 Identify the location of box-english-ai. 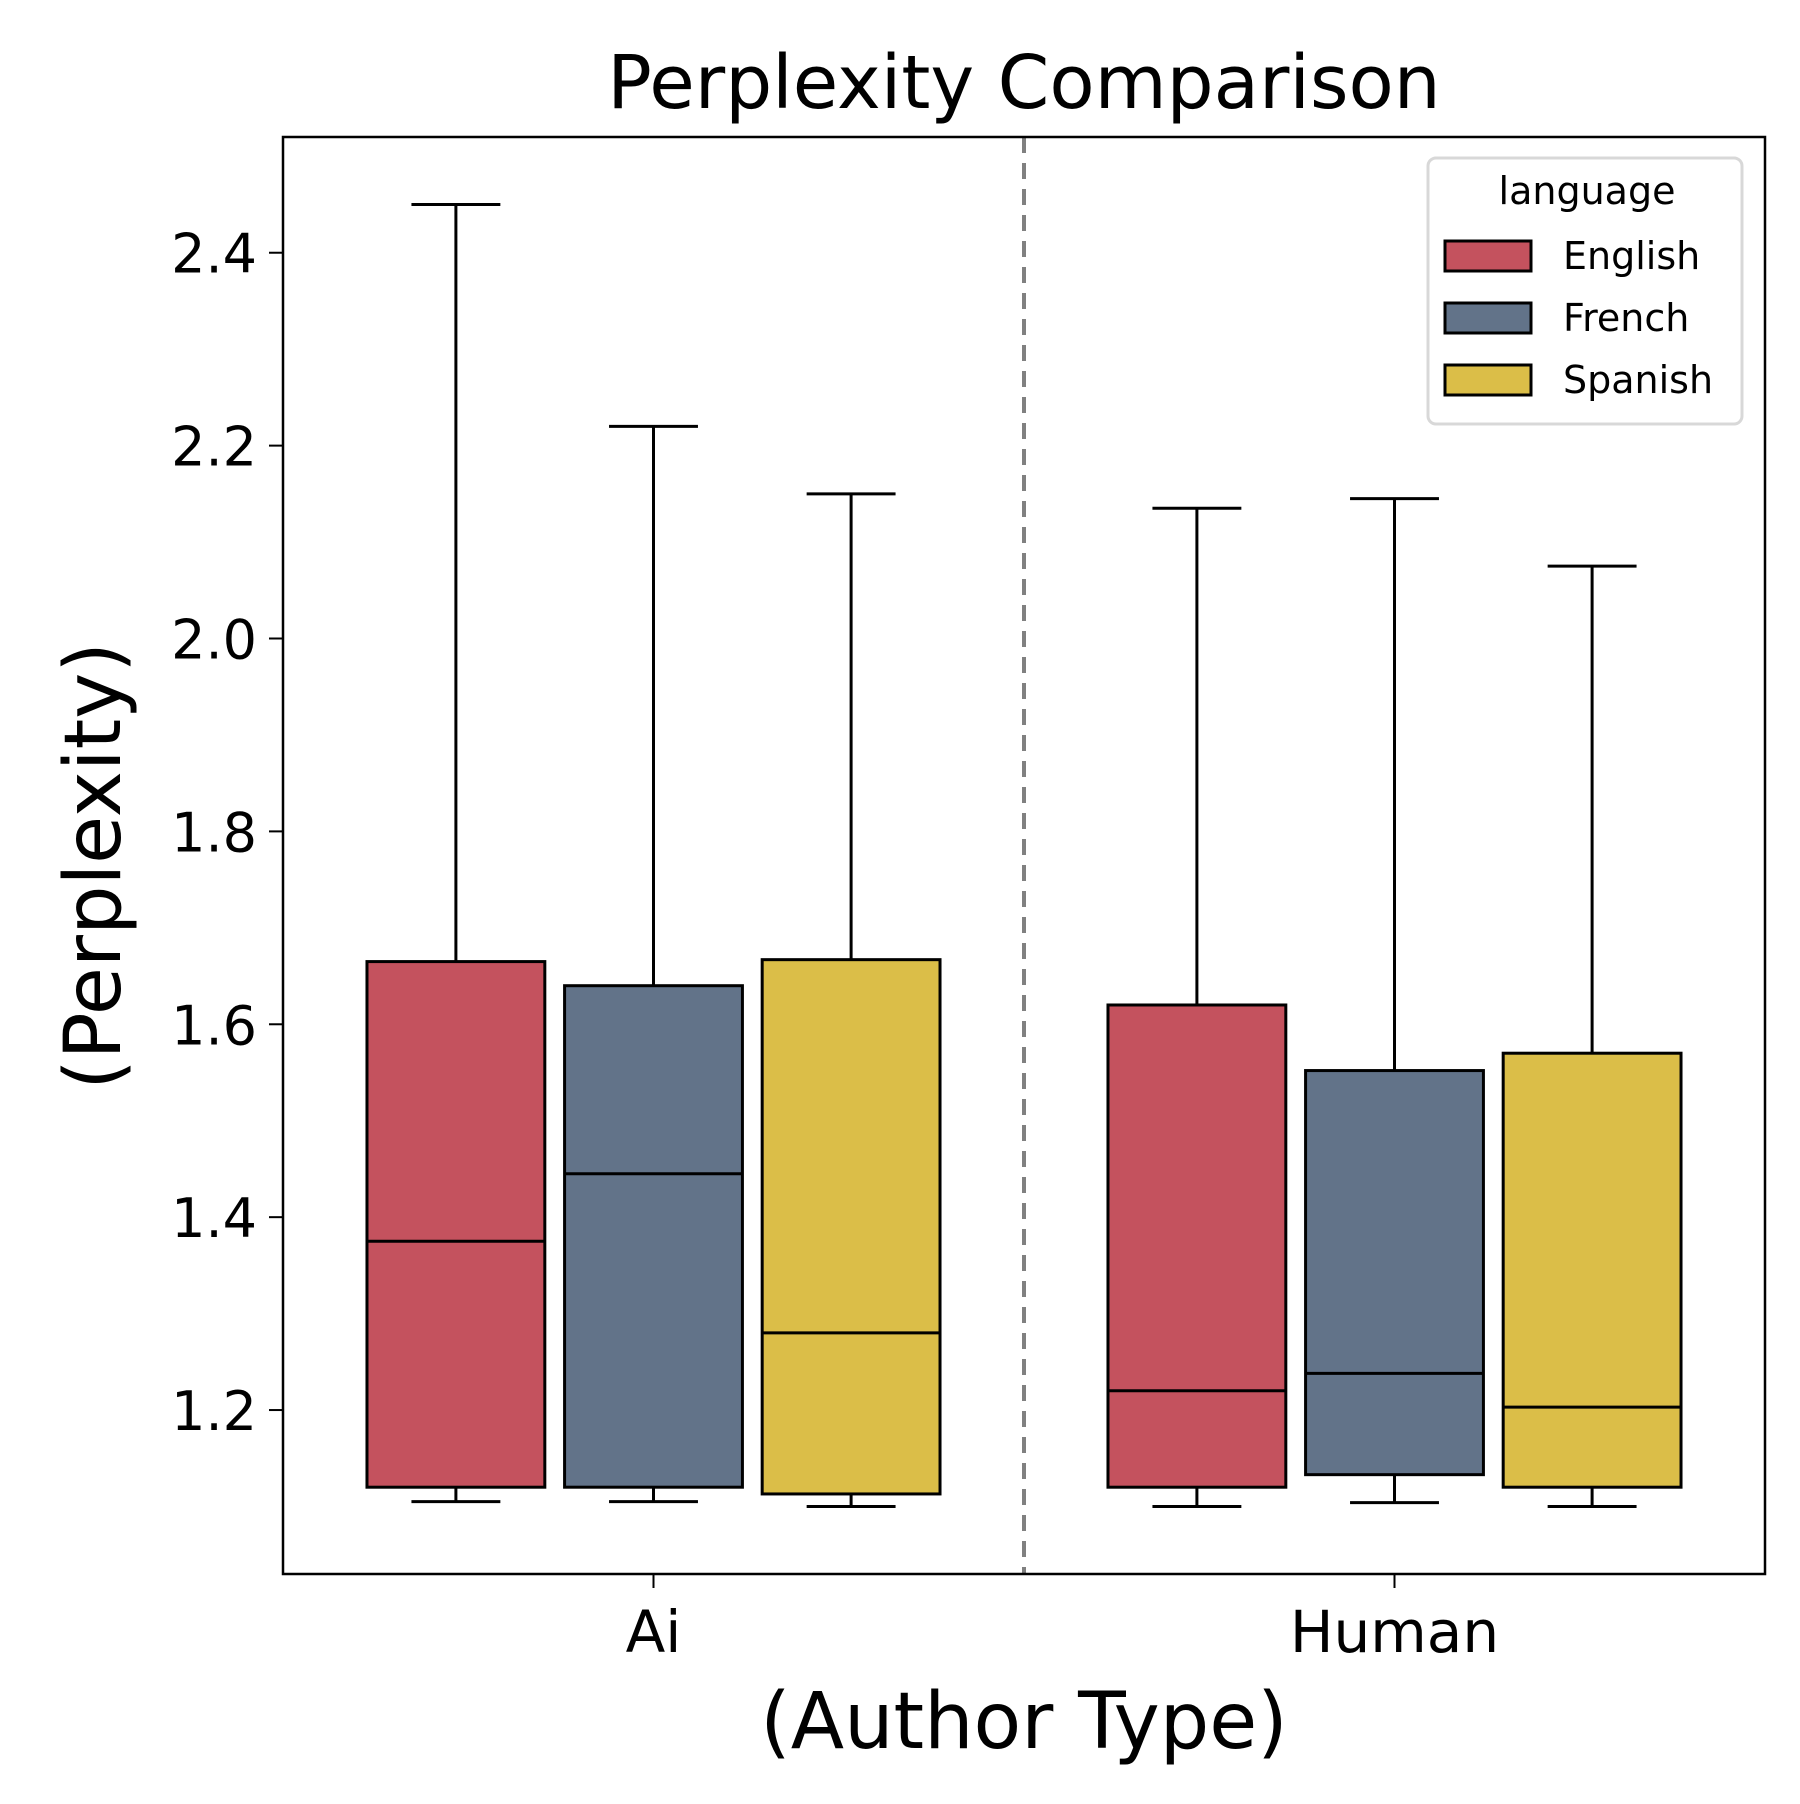
(456, 853).